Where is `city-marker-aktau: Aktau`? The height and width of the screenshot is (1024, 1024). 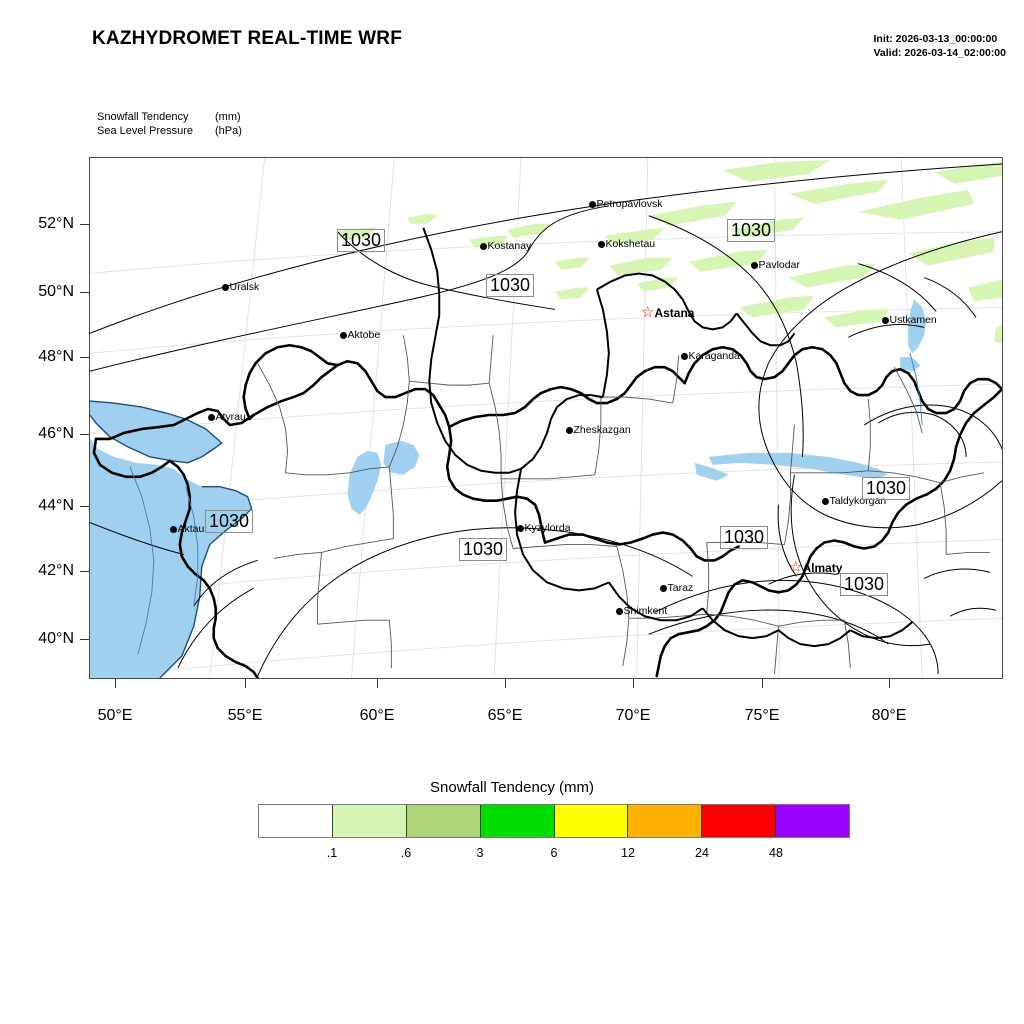
city-marker-aktau: Aktau is located at coordinates (187, 529).